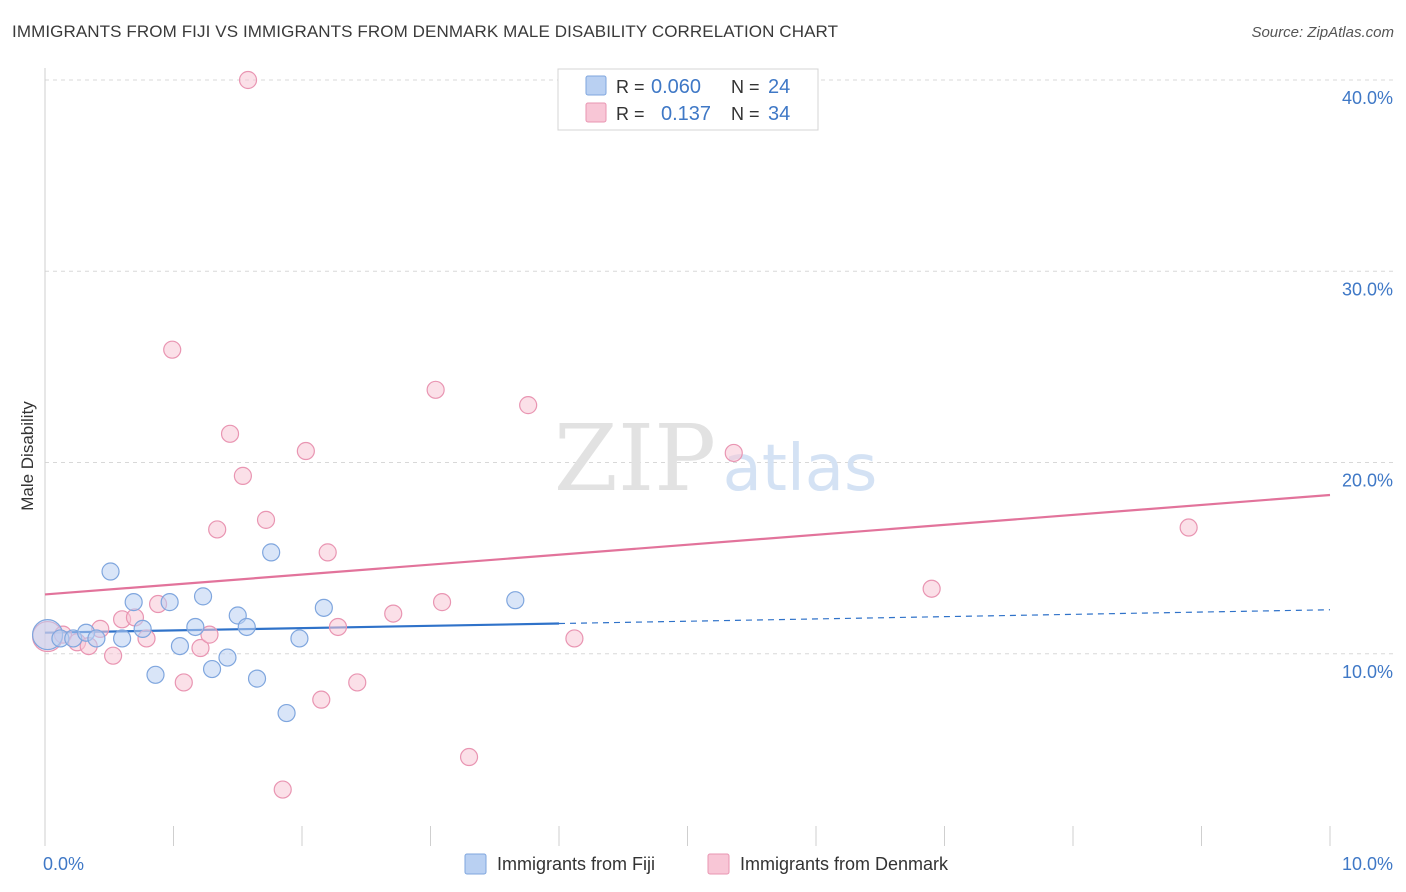 This screenshot has width=1406, height=892. Describe the element at coordinates (687, 544) in the screenshot. I see `trend-line-denmark` at that location.